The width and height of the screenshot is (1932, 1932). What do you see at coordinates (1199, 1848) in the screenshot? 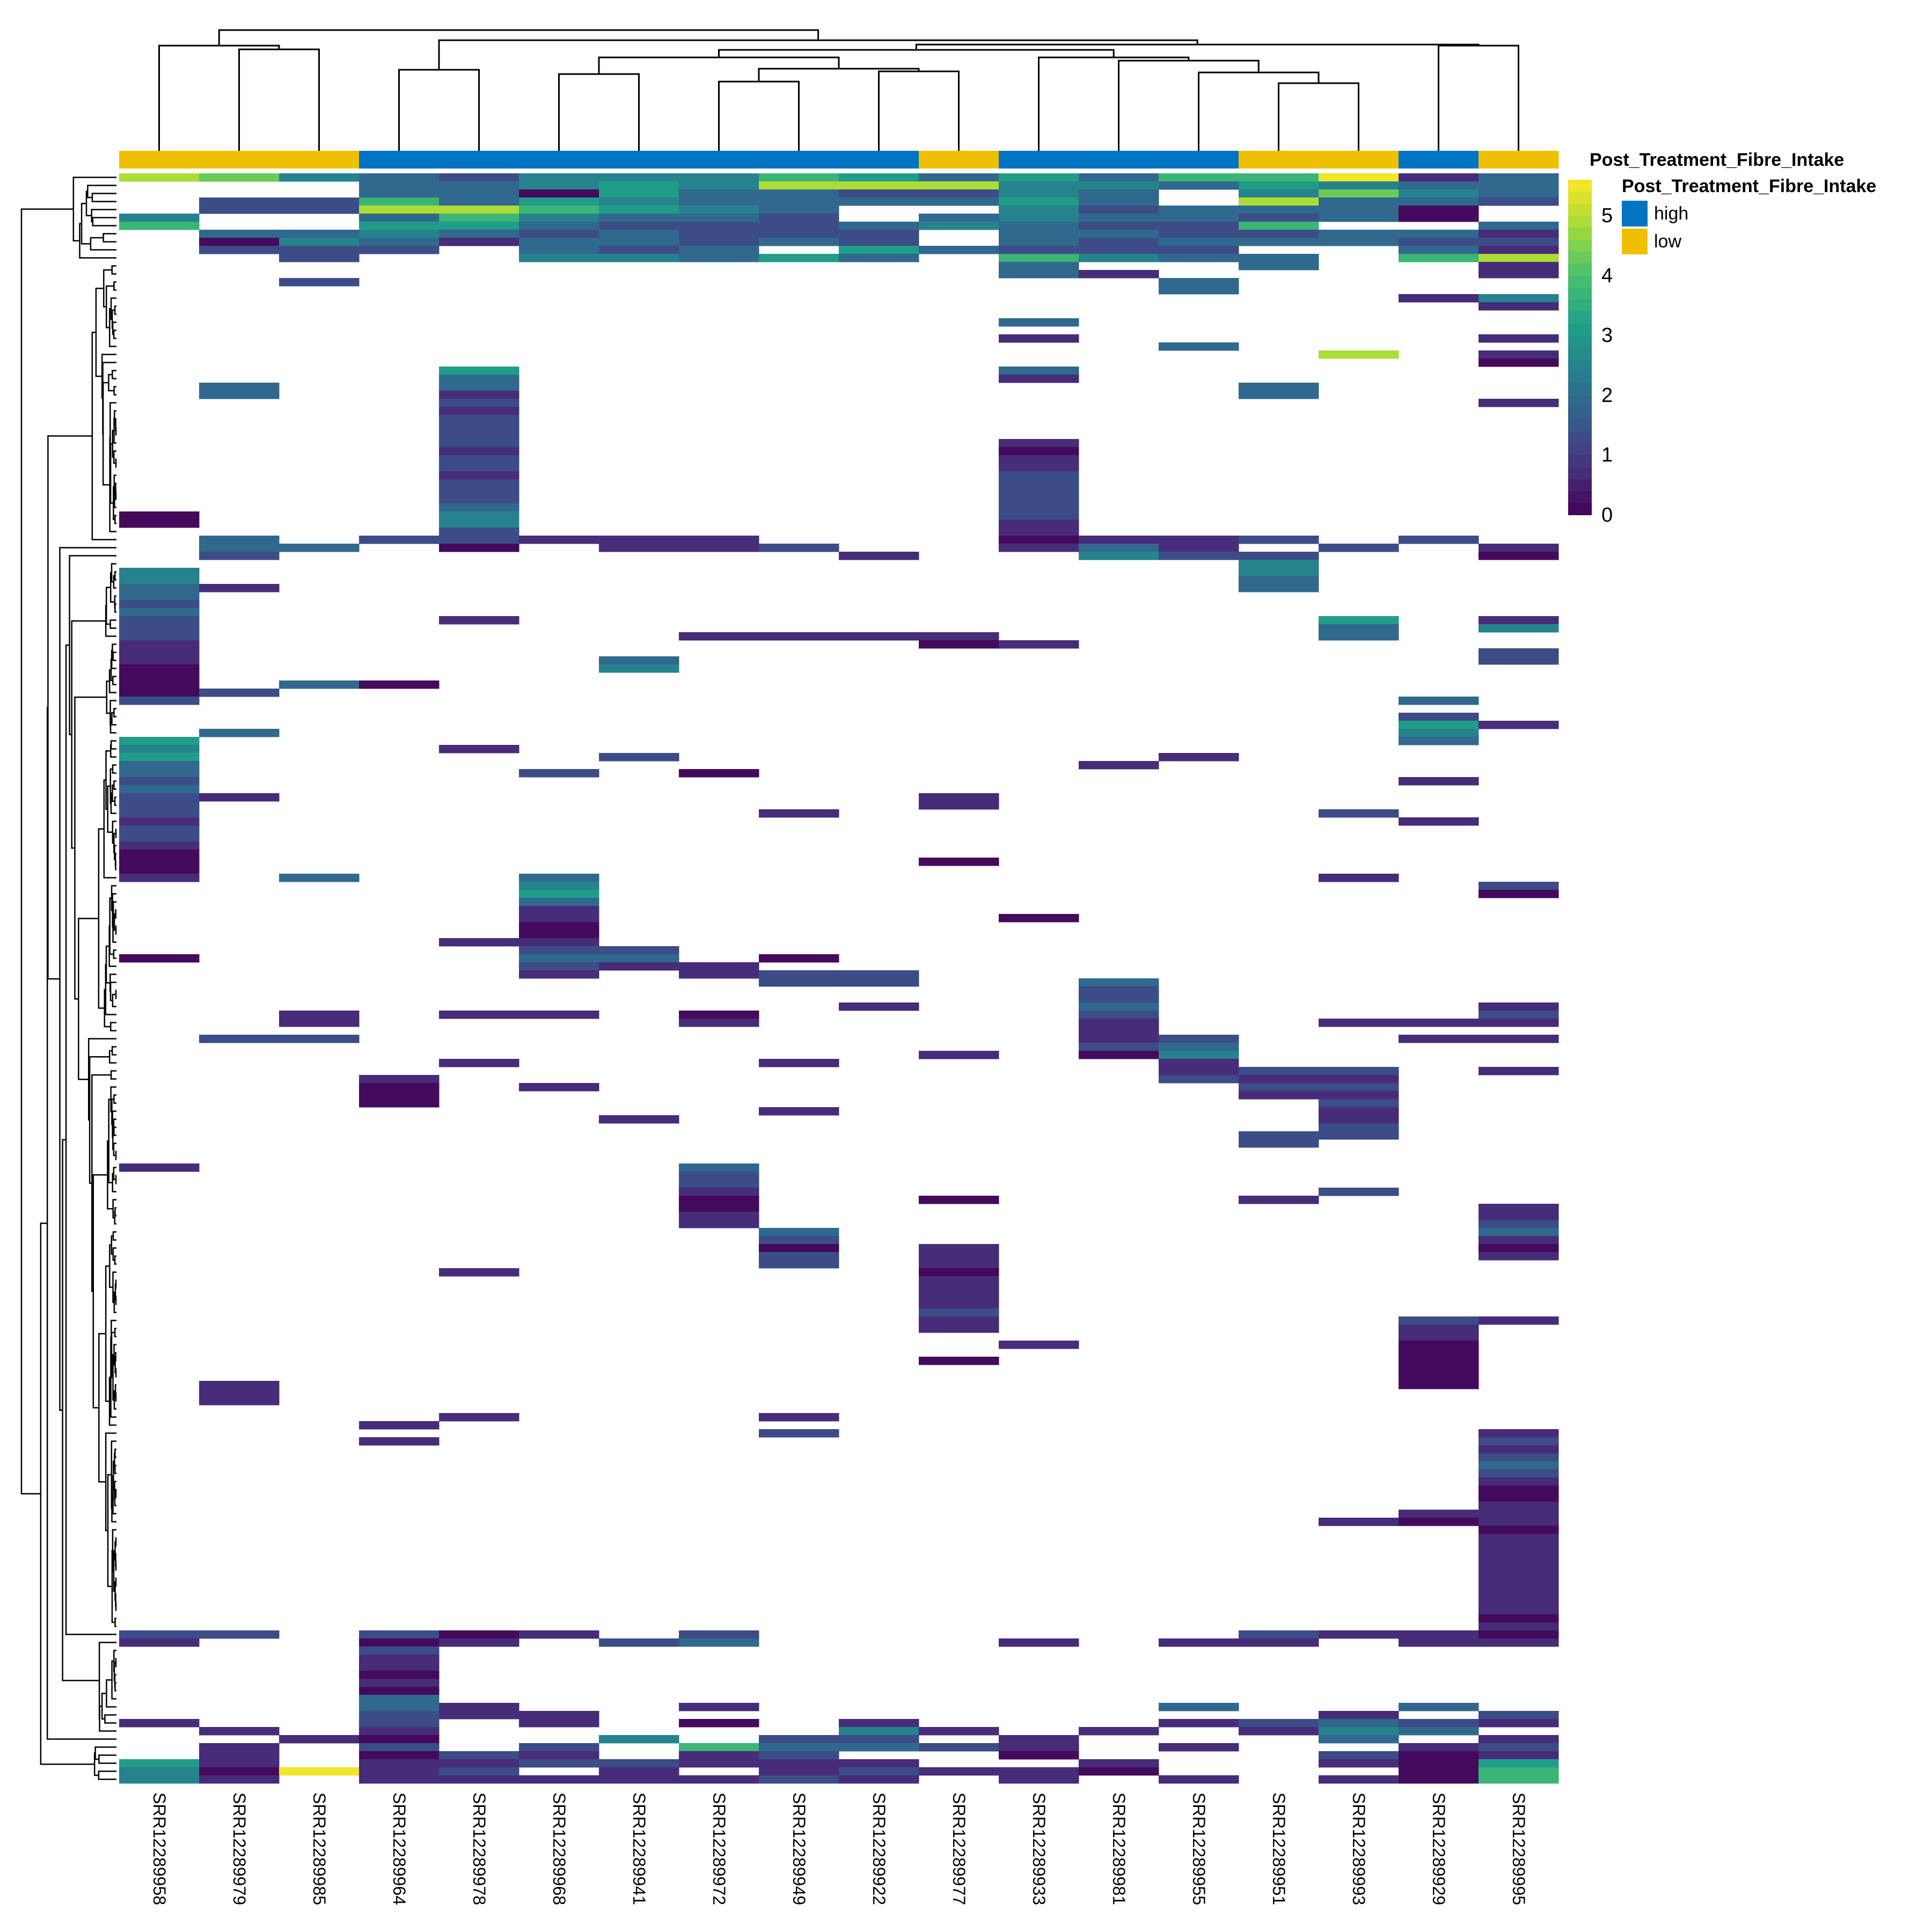
I see `column-label: SRR12289955` at bounding box center [1199, 1848].